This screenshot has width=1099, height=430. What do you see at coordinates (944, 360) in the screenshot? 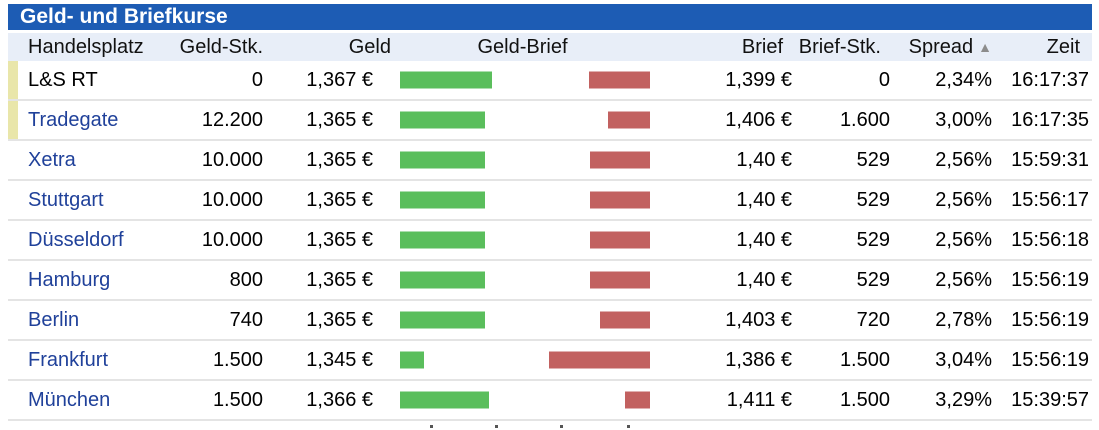
I see `spread-cell: 3,04%` at bounding box center [944, 360].